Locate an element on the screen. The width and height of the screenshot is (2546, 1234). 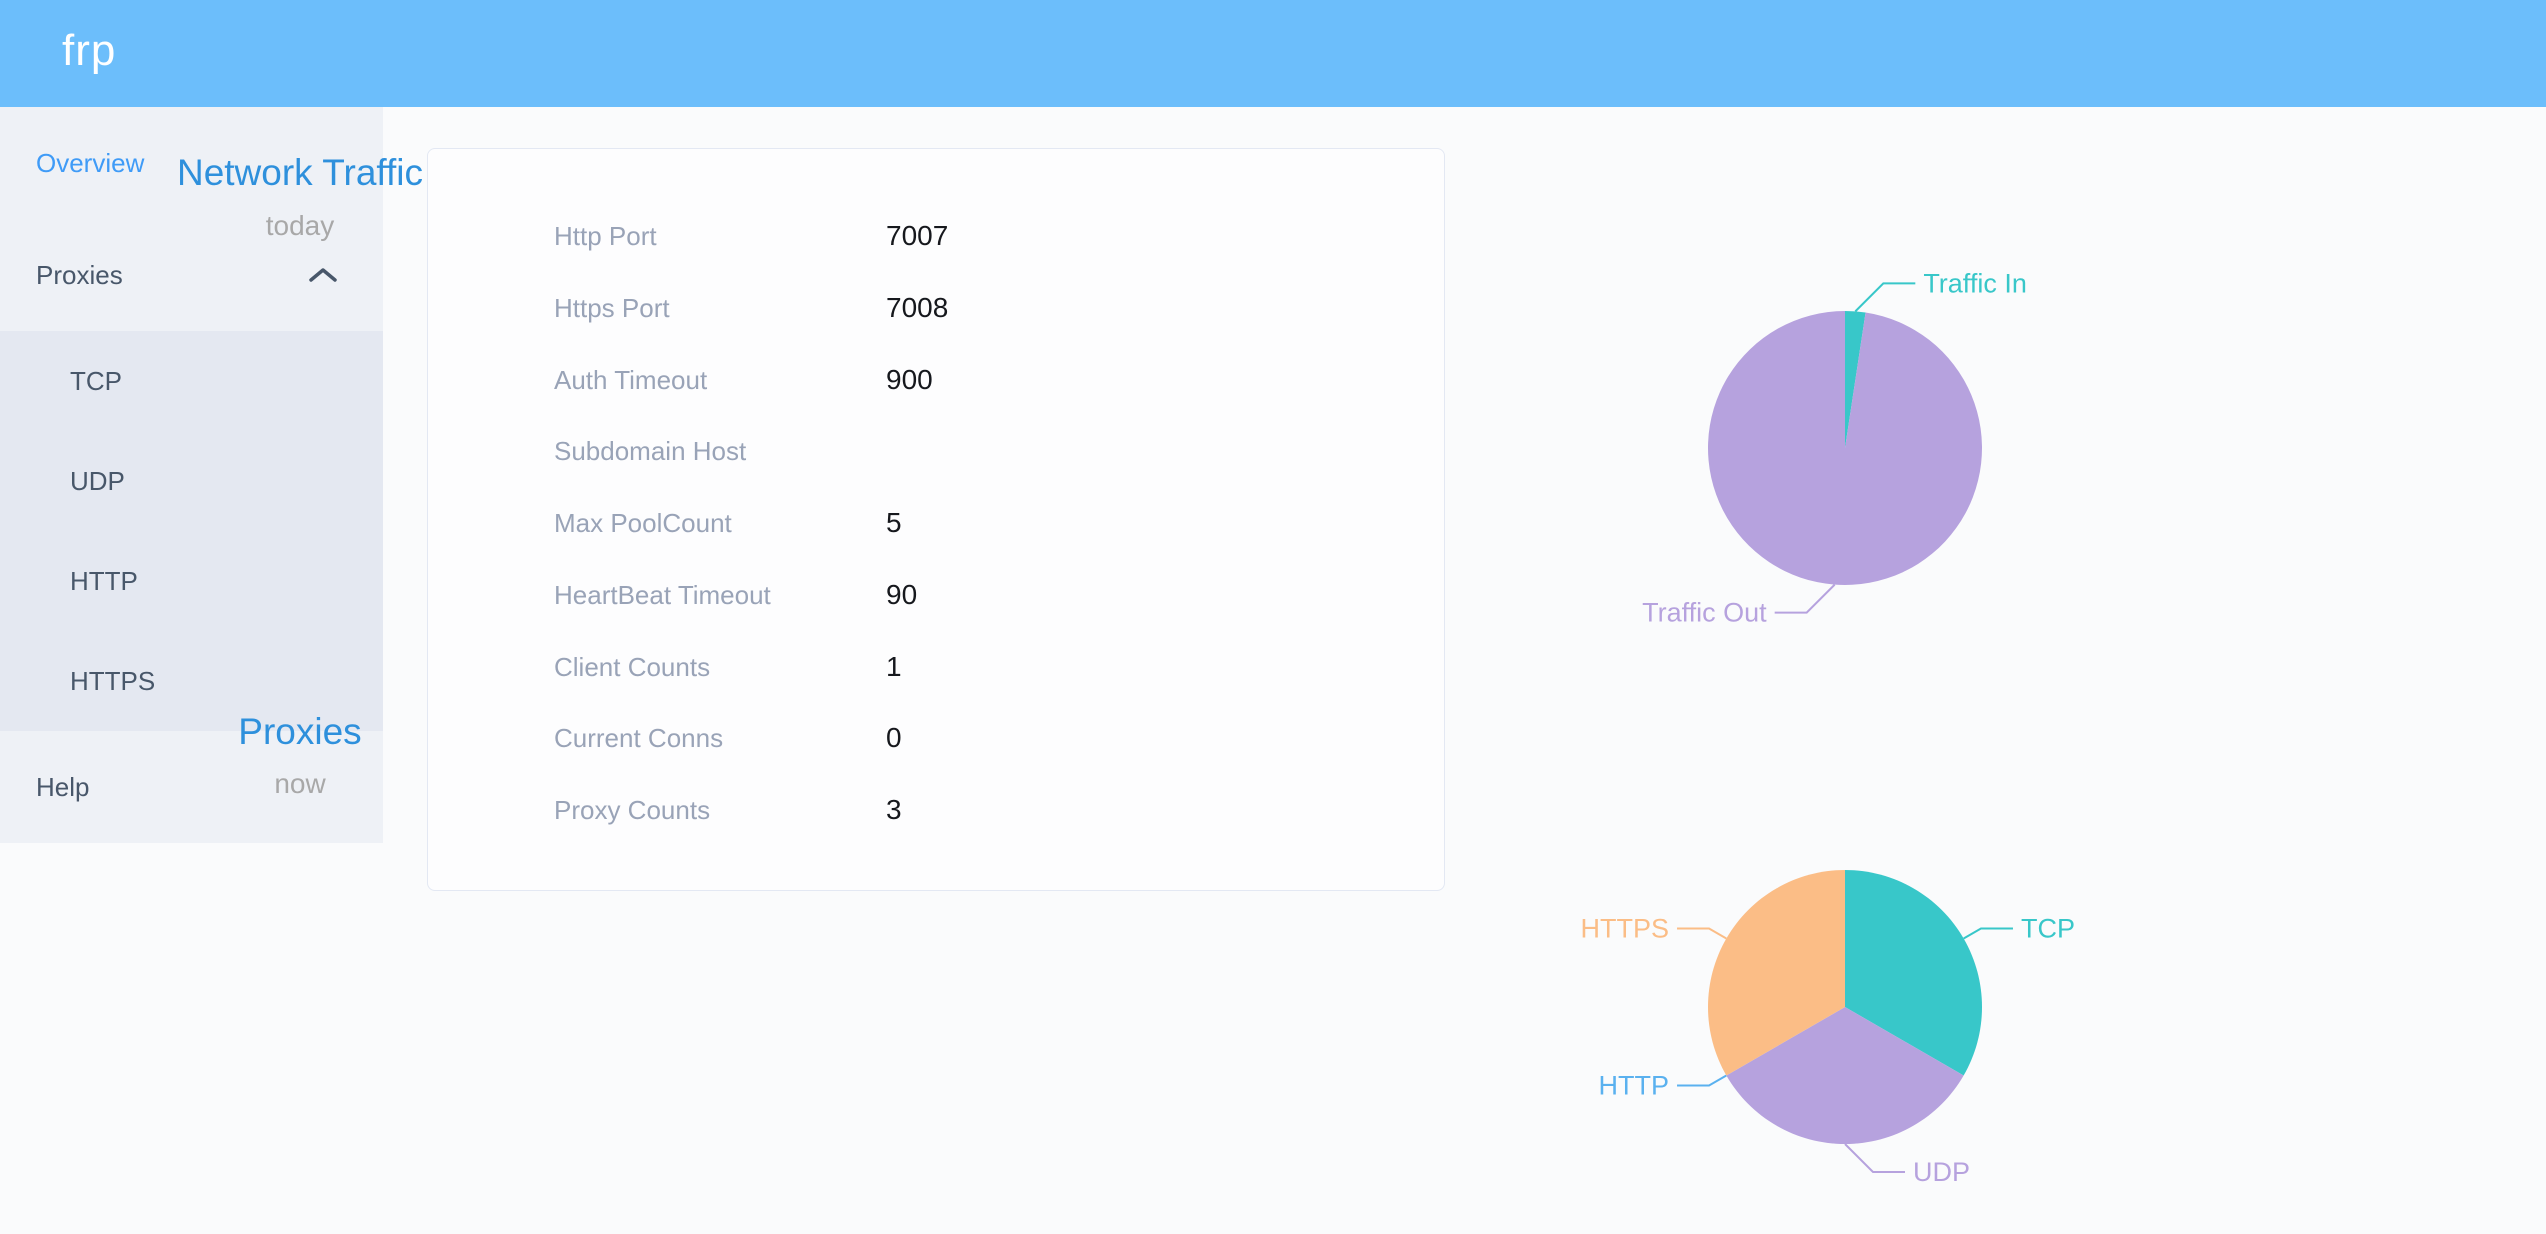
sidebar-item-udp: UDP is located at coordinates (191, 481).